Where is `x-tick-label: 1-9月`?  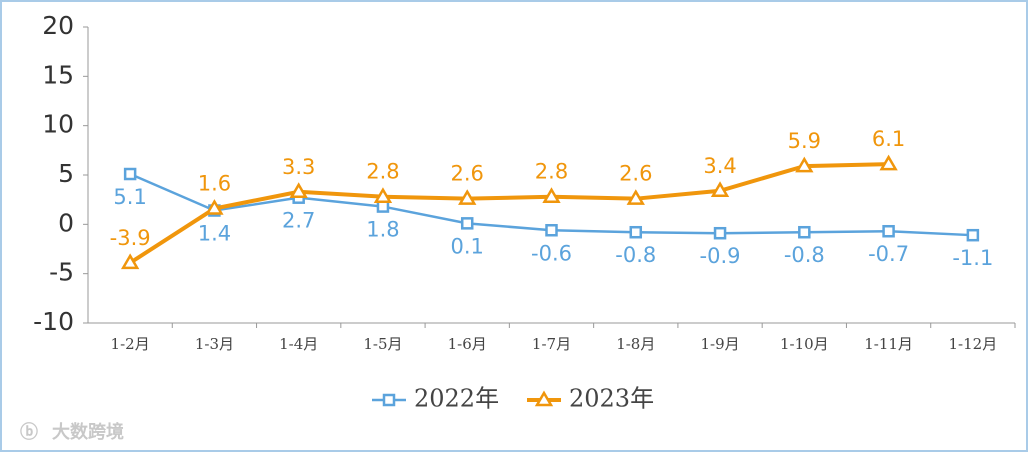 x-tick-label: 1-9月 is located at coordinates (719, 344).